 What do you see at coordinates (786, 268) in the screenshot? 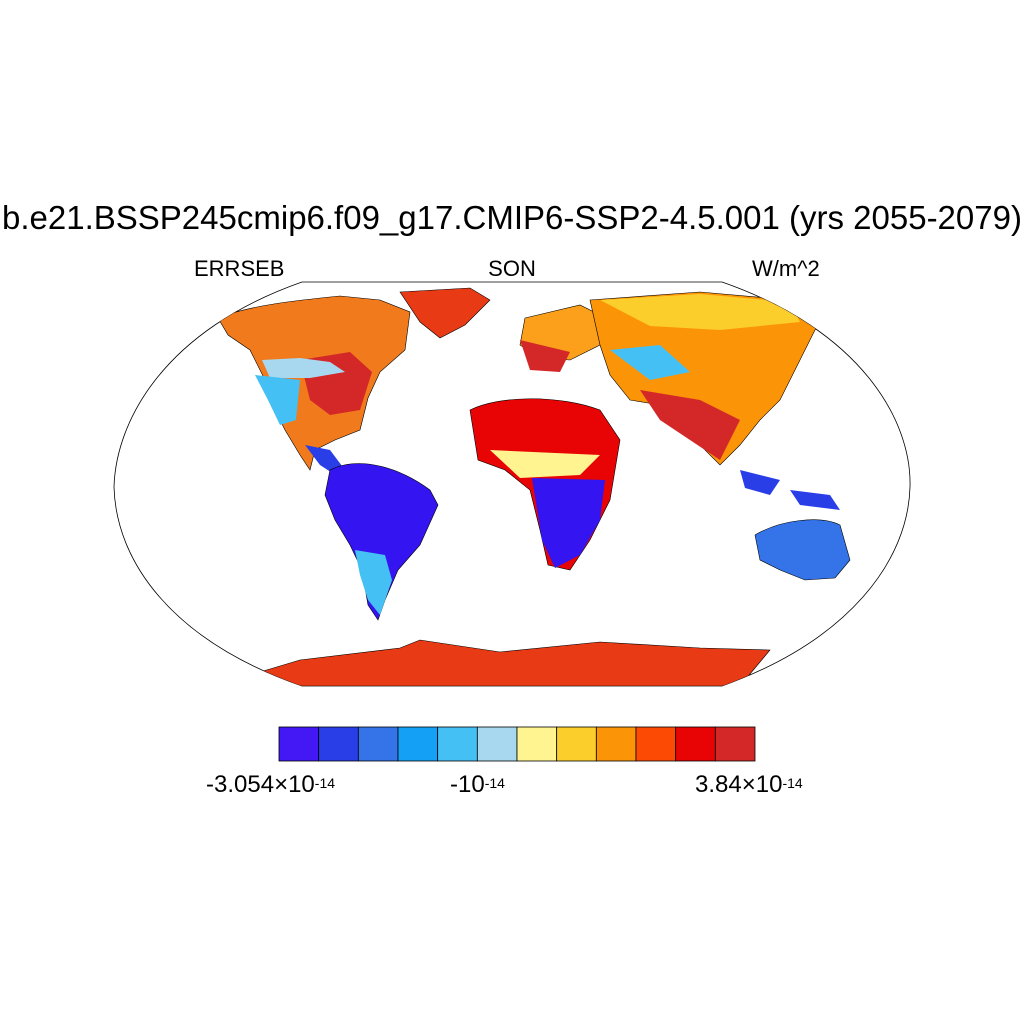
I see `units-label: W/m^2` at bounding box center [786, 268].